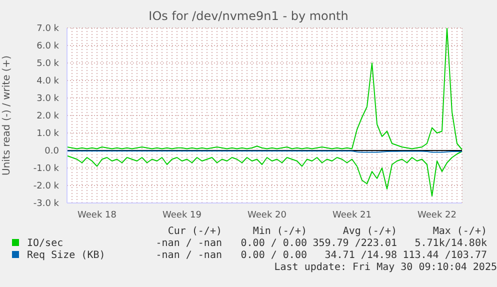 The height and width of the screenshot is (287, 497). What do you see at coordinates (46, 204) in the screenshot?
I see `y-tick-label: -3.0 k` at bounding box center [46, 204].